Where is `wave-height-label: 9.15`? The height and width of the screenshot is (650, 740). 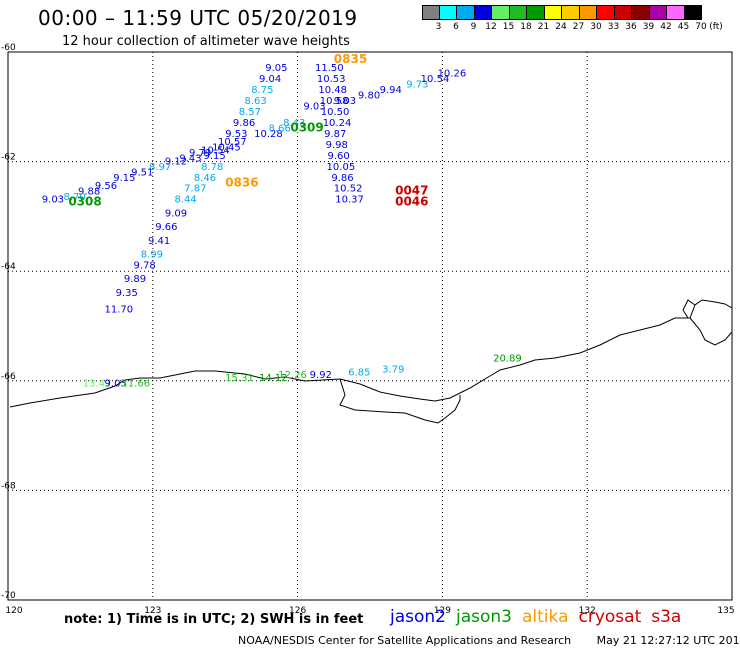
wave-height-label: 9.15 is located at coordinates (124, 178).